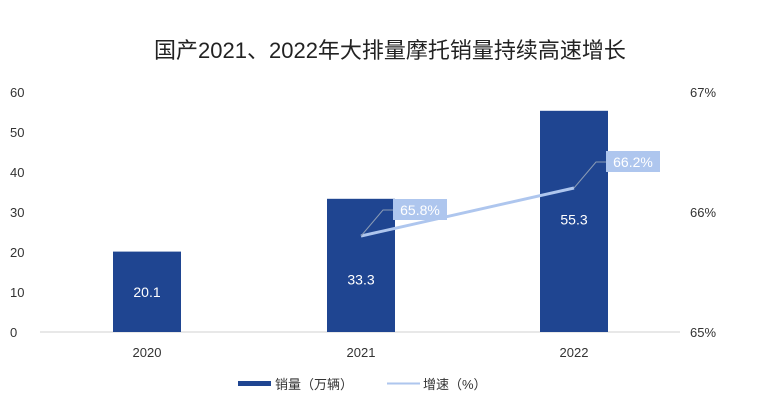  I want to click on y-left-tick-label: 60, so click(17, 92).